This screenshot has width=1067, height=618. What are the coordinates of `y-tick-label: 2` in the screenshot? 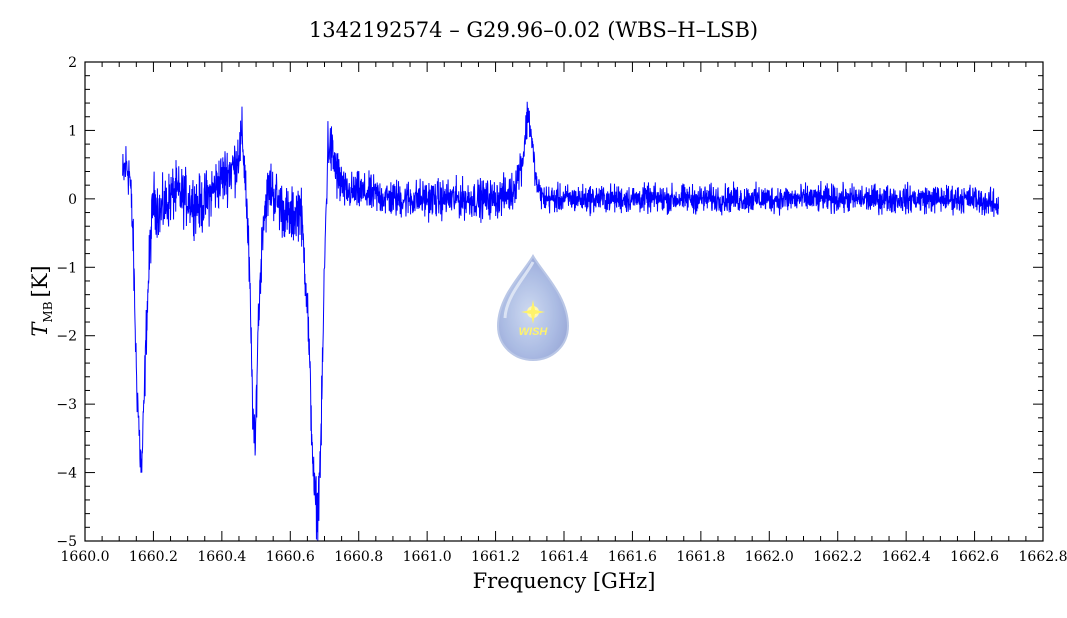 It's located at (72, 63).